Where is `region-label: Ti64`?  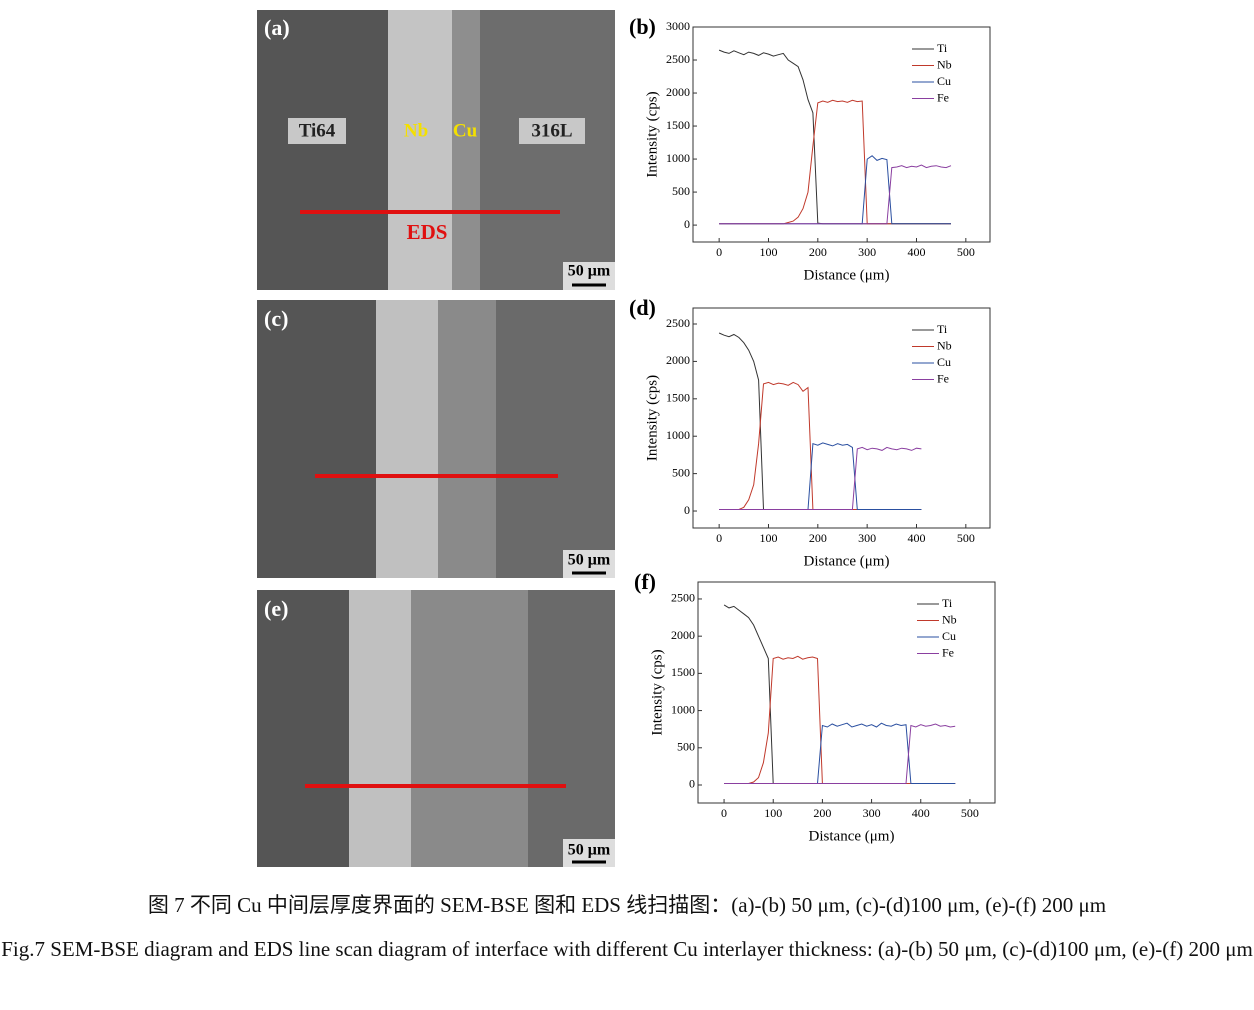 region-label: Ti64 is located at coordinates (317, 130).